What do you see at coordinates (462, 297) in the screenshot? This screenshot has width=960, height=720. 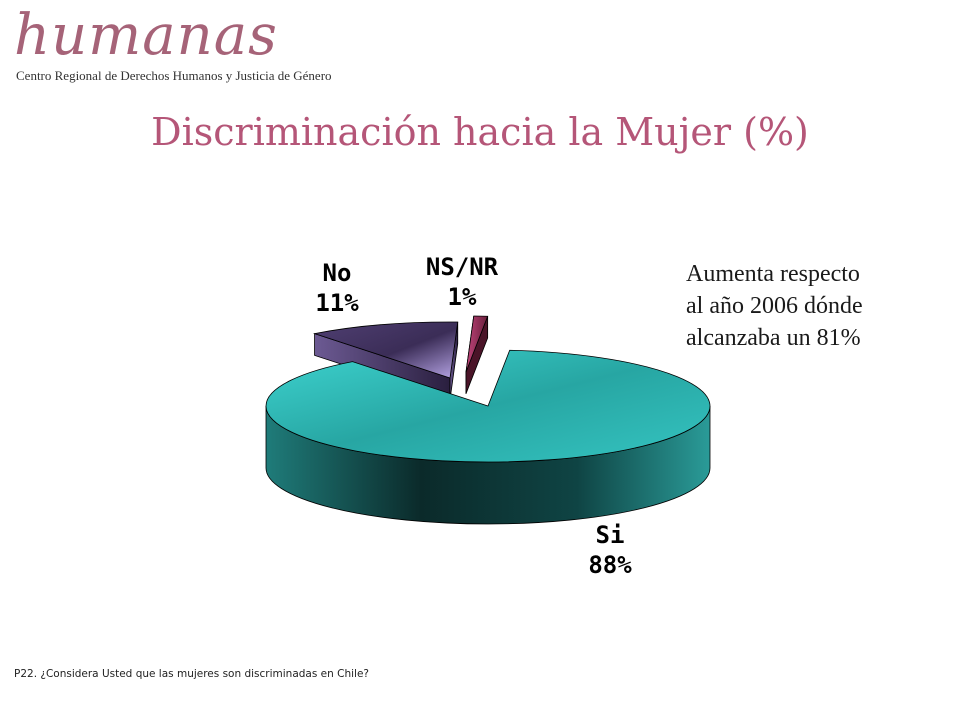 I see `slice-value-nsnr: 1%` at bounding box center [462, 297].